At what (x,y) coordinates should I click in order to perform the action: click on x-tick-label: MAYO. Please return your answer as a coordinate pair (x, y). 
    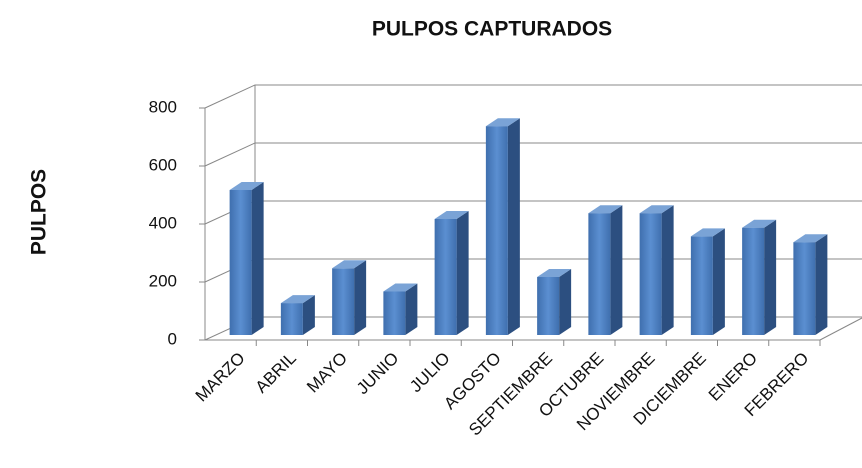
    Looking at the image, I should click on (327, 373).